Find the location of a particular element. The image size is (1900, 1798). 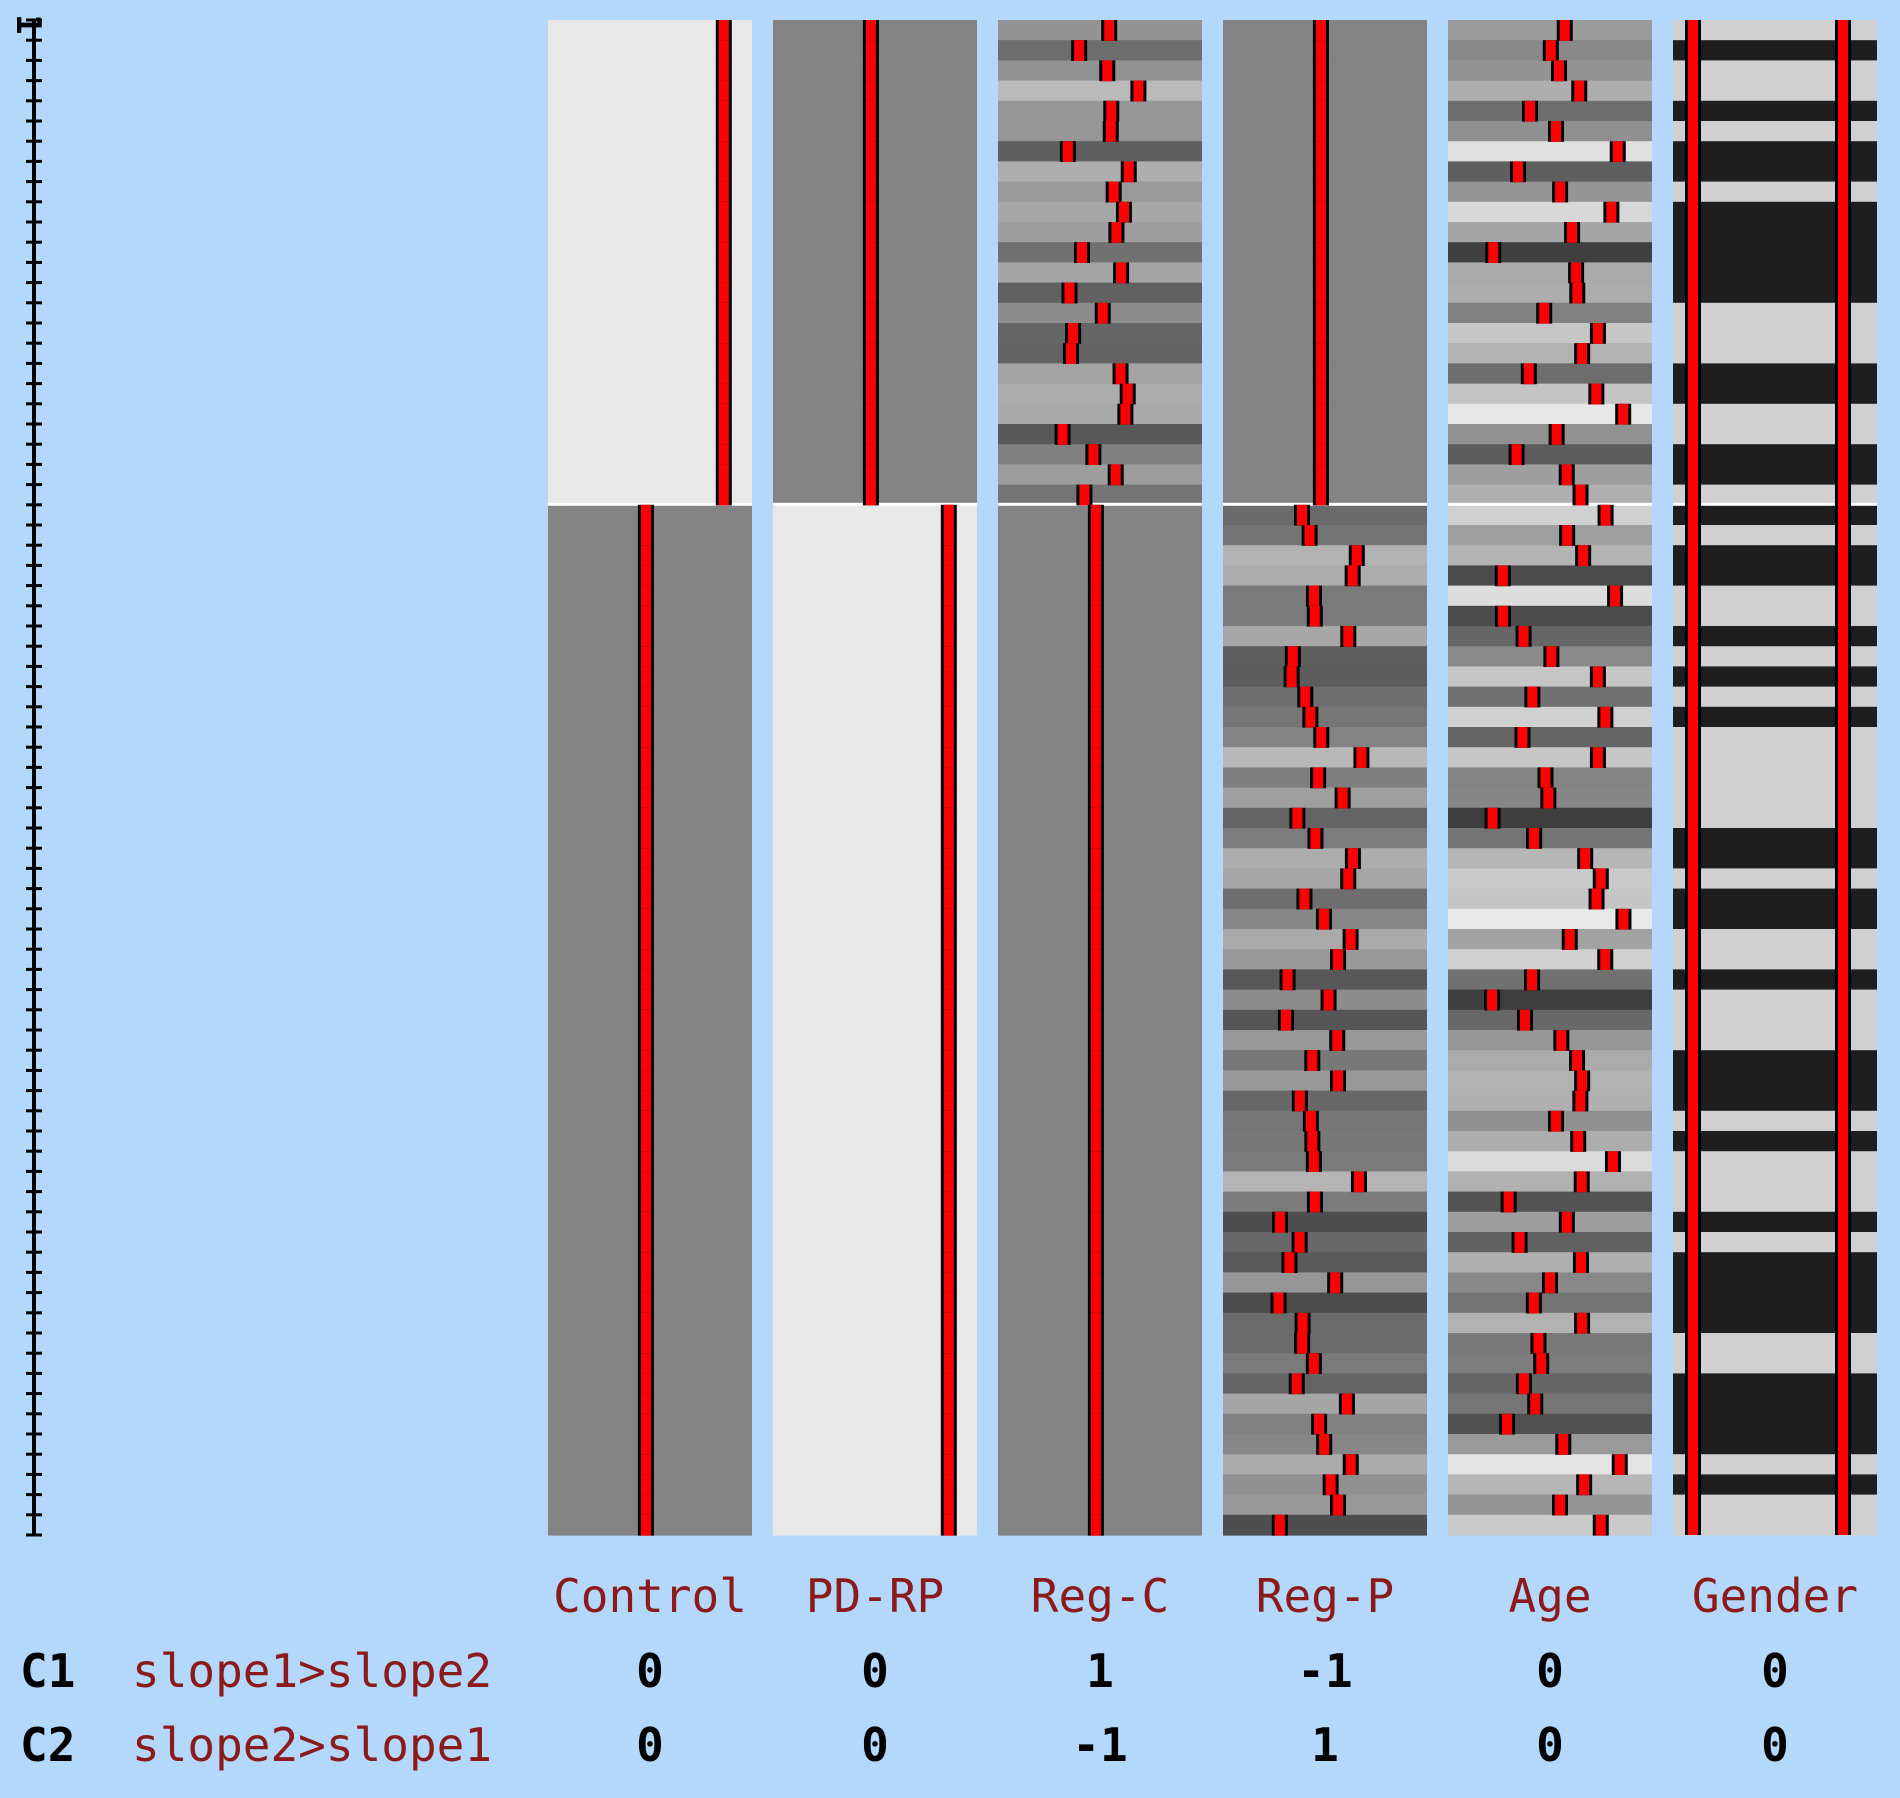

contrast-id: C1 is located at coordinates (48, 1671).